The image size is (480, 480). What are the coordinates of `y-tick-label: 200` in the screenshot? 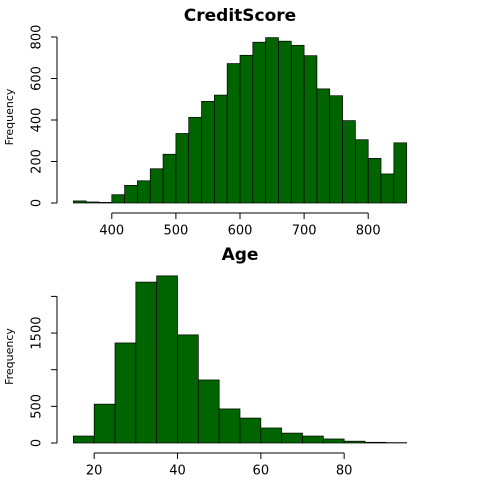 It's located at (37, 161).